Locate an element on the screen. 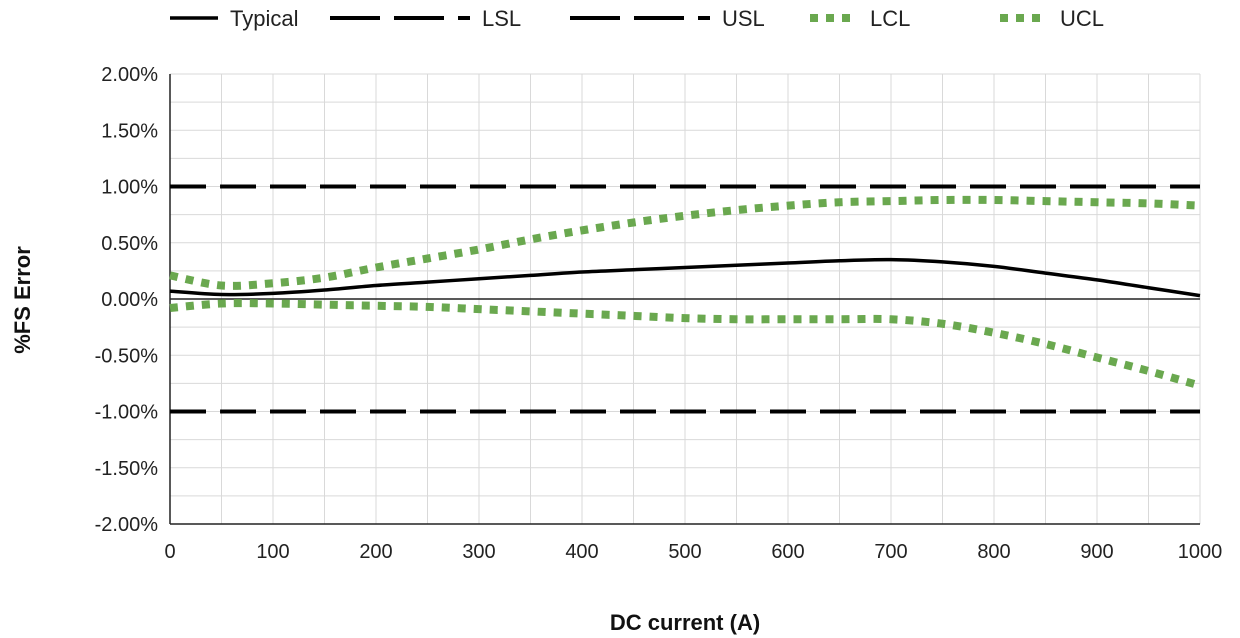  y-tick-label: 1.00% is located at coordinates (129, 188).